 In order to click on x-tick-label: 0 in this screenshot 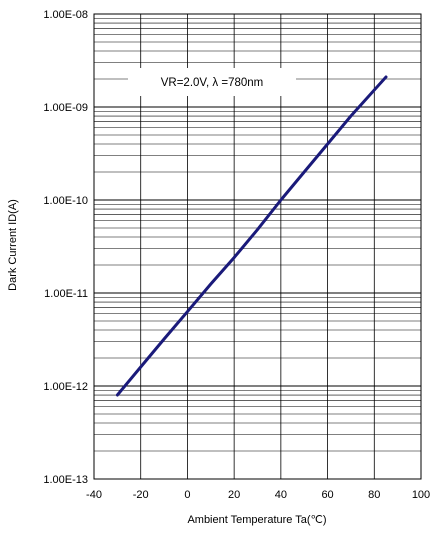, I will do `click(187, 495)`.